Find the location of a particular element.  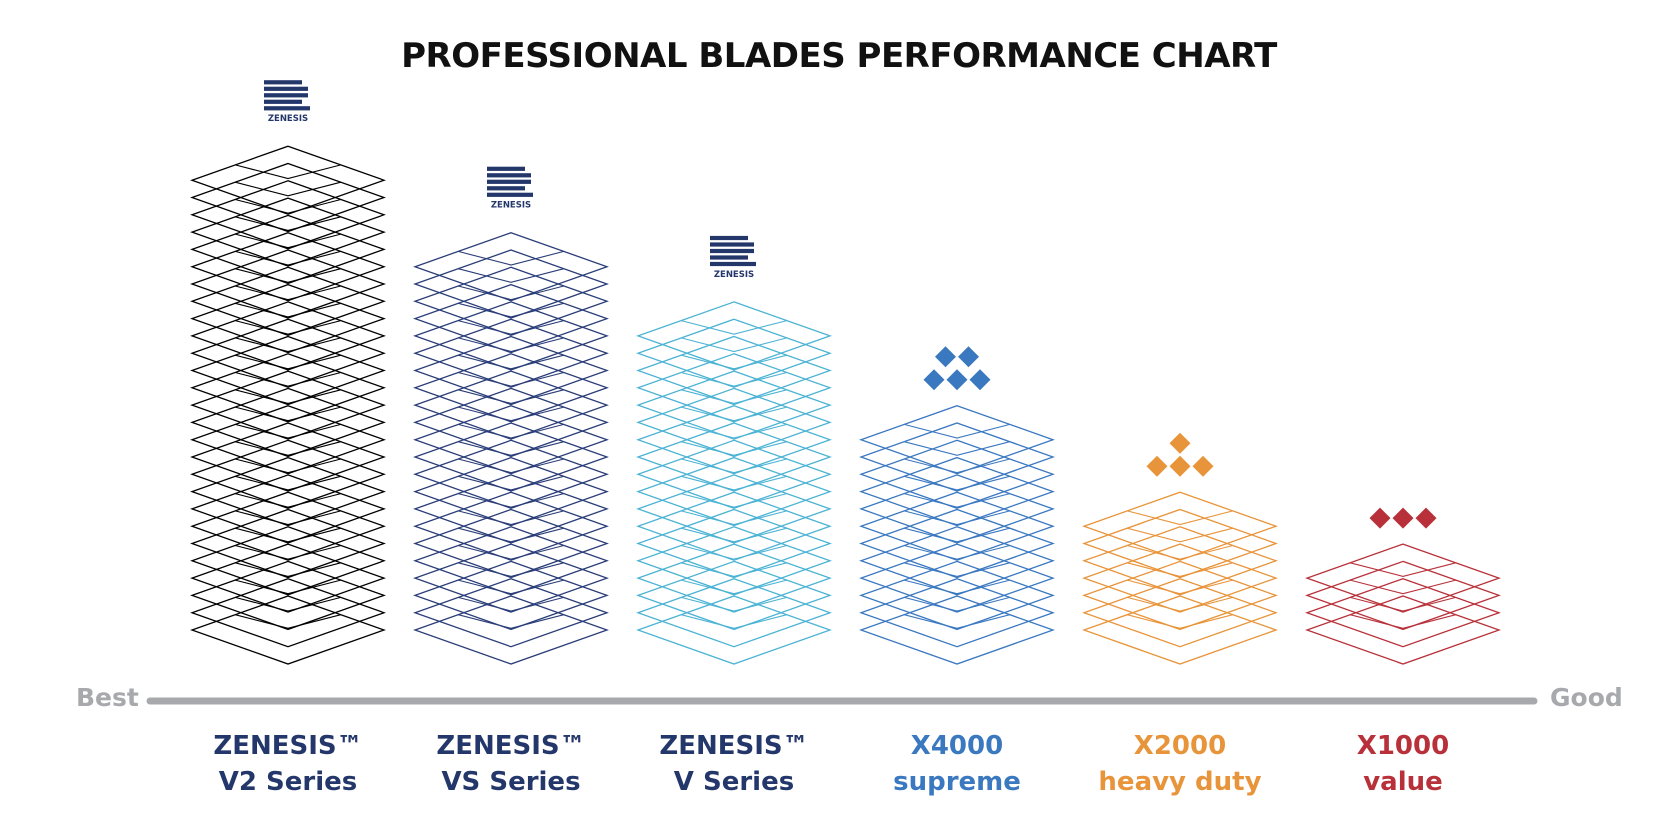

category-subname: heavy duty is located at coordinates (1180, 782).